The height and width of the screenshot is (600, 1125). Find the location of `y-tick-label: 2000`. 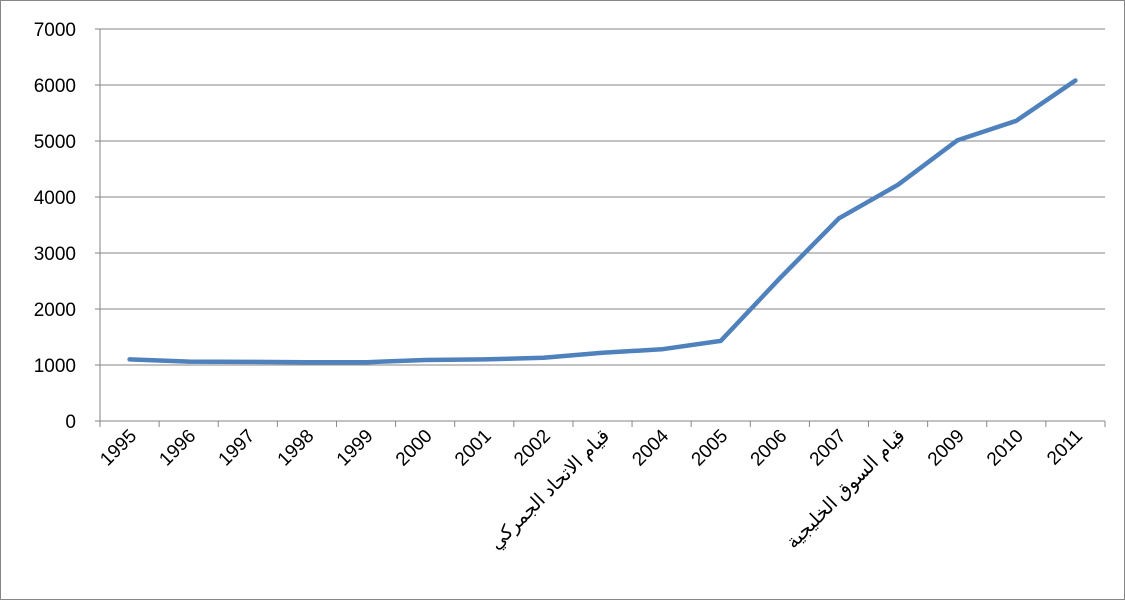

y-tick-label: 2000 is located at coordinates (55, 310).